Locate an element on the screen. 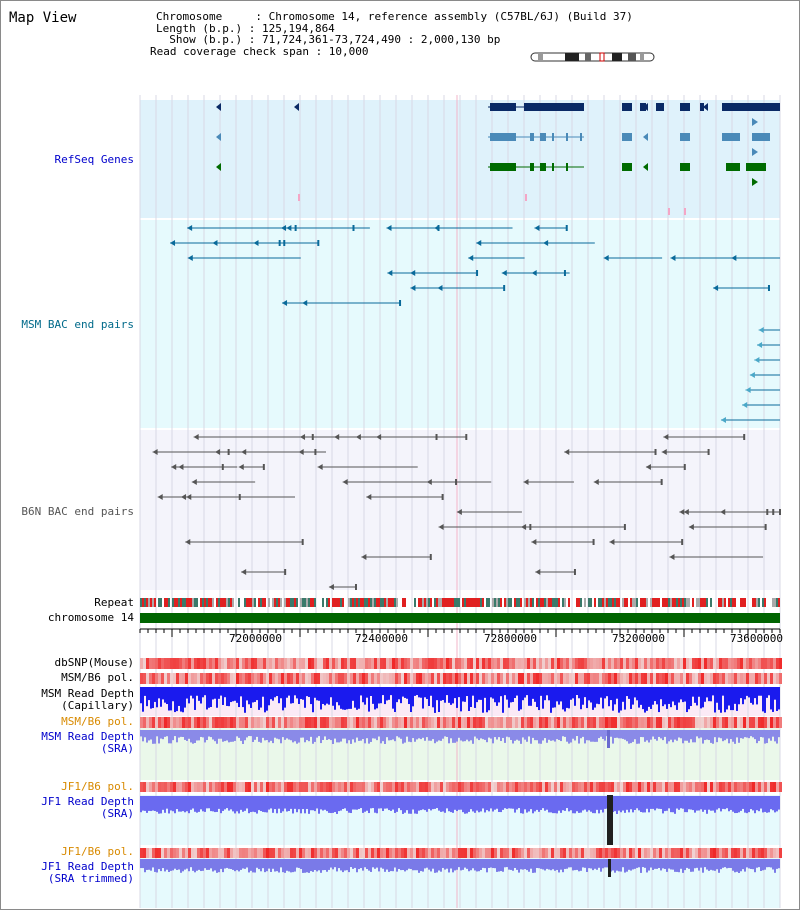 The height and width of the screenshot is (910, 800). label-b6n-bac-end-pairs: B6N BAC end pairs is located at coordinates (77, 511).